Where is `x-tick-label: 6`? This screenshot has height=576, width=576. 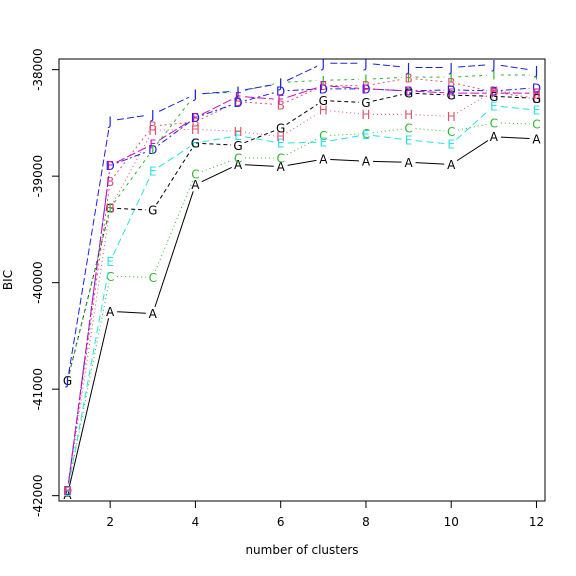 x-tick-label: 6 is located at coordinates (281, 522).